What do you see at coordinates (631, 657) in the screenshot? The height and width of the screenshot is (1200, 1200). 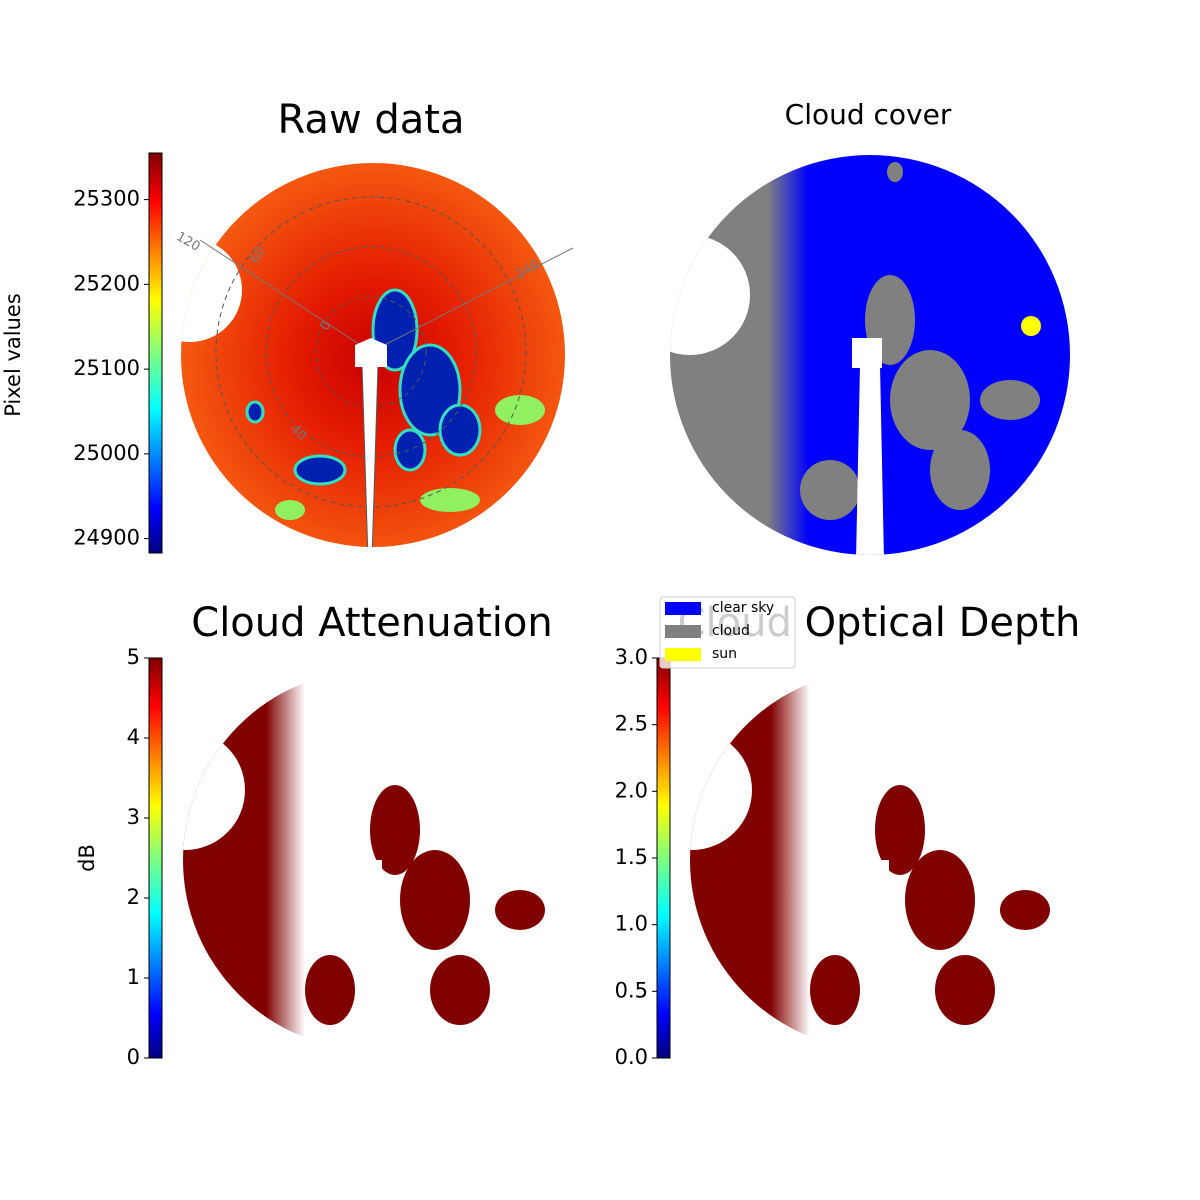 I see `colorbar-tick-label: 3.0` at bounding box center [631, 657].